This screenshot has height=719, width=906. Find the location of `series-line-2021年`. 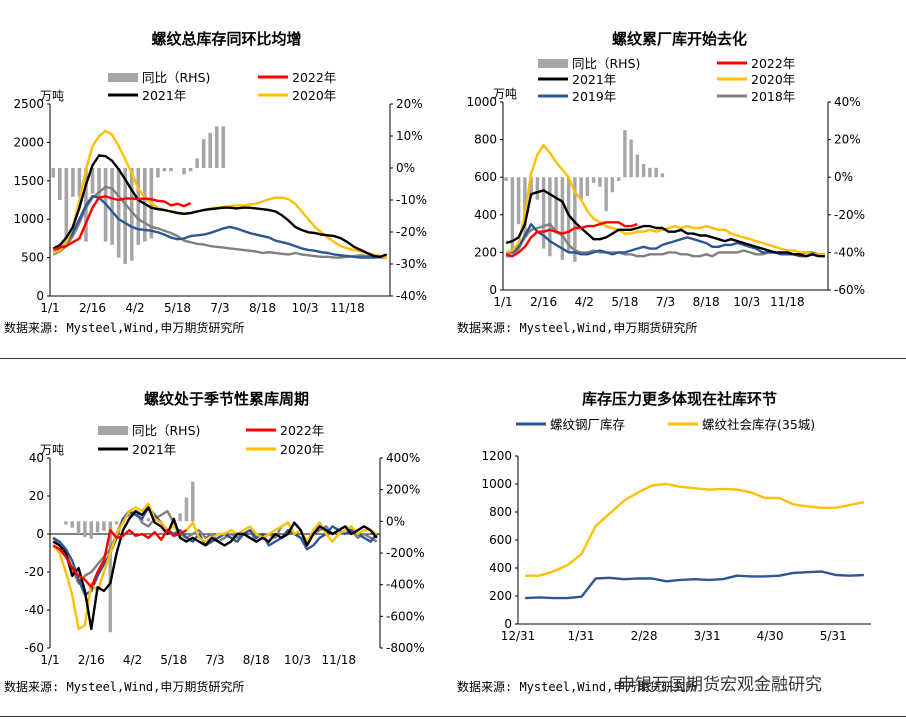

series-line-2021年 is located at coordinates (215, 568).